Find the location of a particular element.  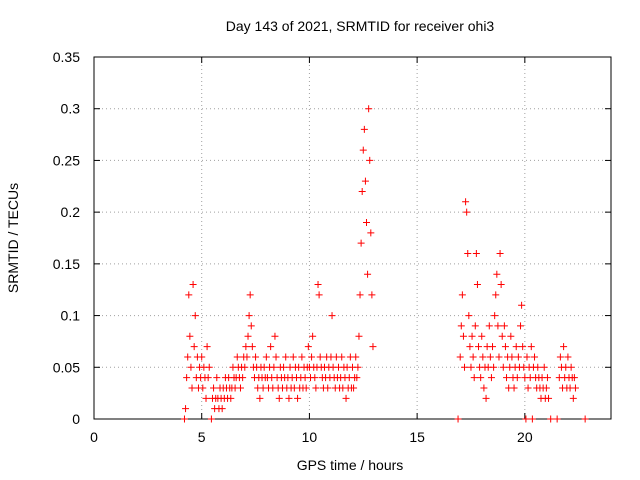

y-tick-label: 0.35 is located at coordinates (66, 57).